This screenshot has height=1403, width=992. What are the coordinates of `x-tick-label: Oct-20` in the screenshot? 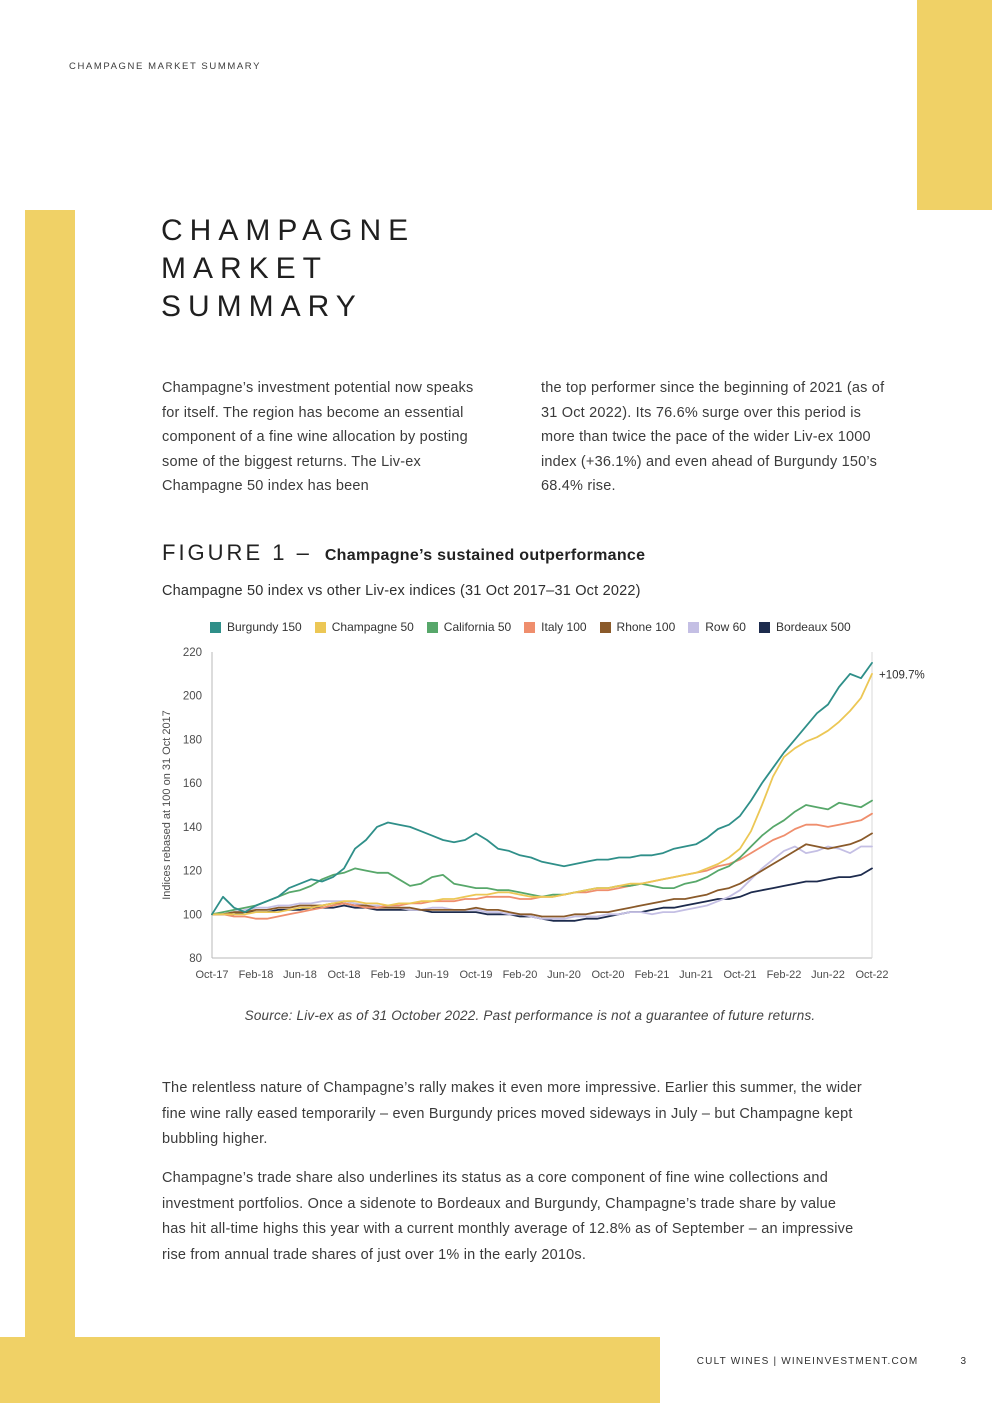 It's located at (607, 975).